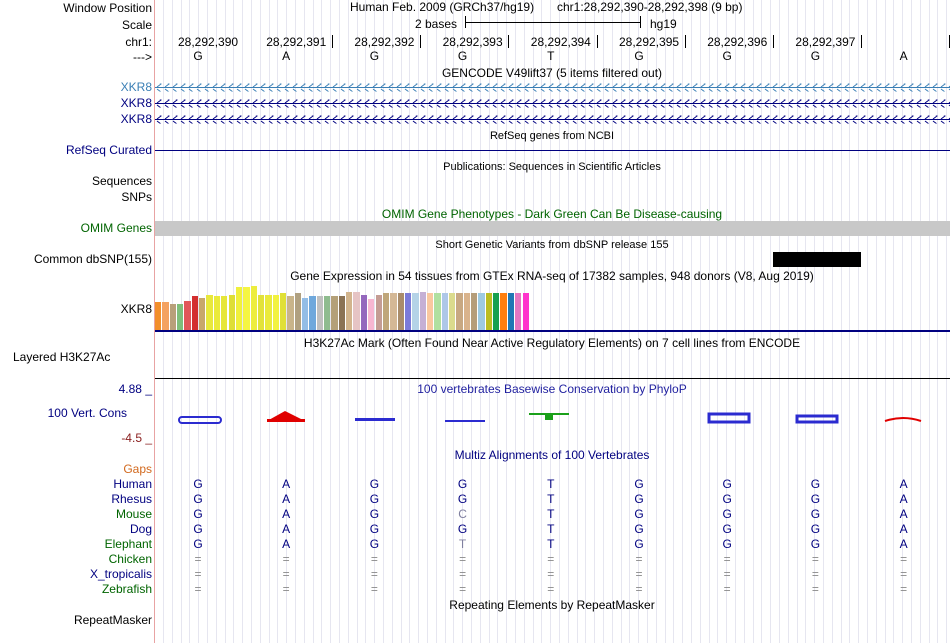 This screenshot has height=643, width=950. What do you see at coordinates (128, 544) in the screenshot?
I see `species-elephant: Elephant` at bounding box center [128, 544].